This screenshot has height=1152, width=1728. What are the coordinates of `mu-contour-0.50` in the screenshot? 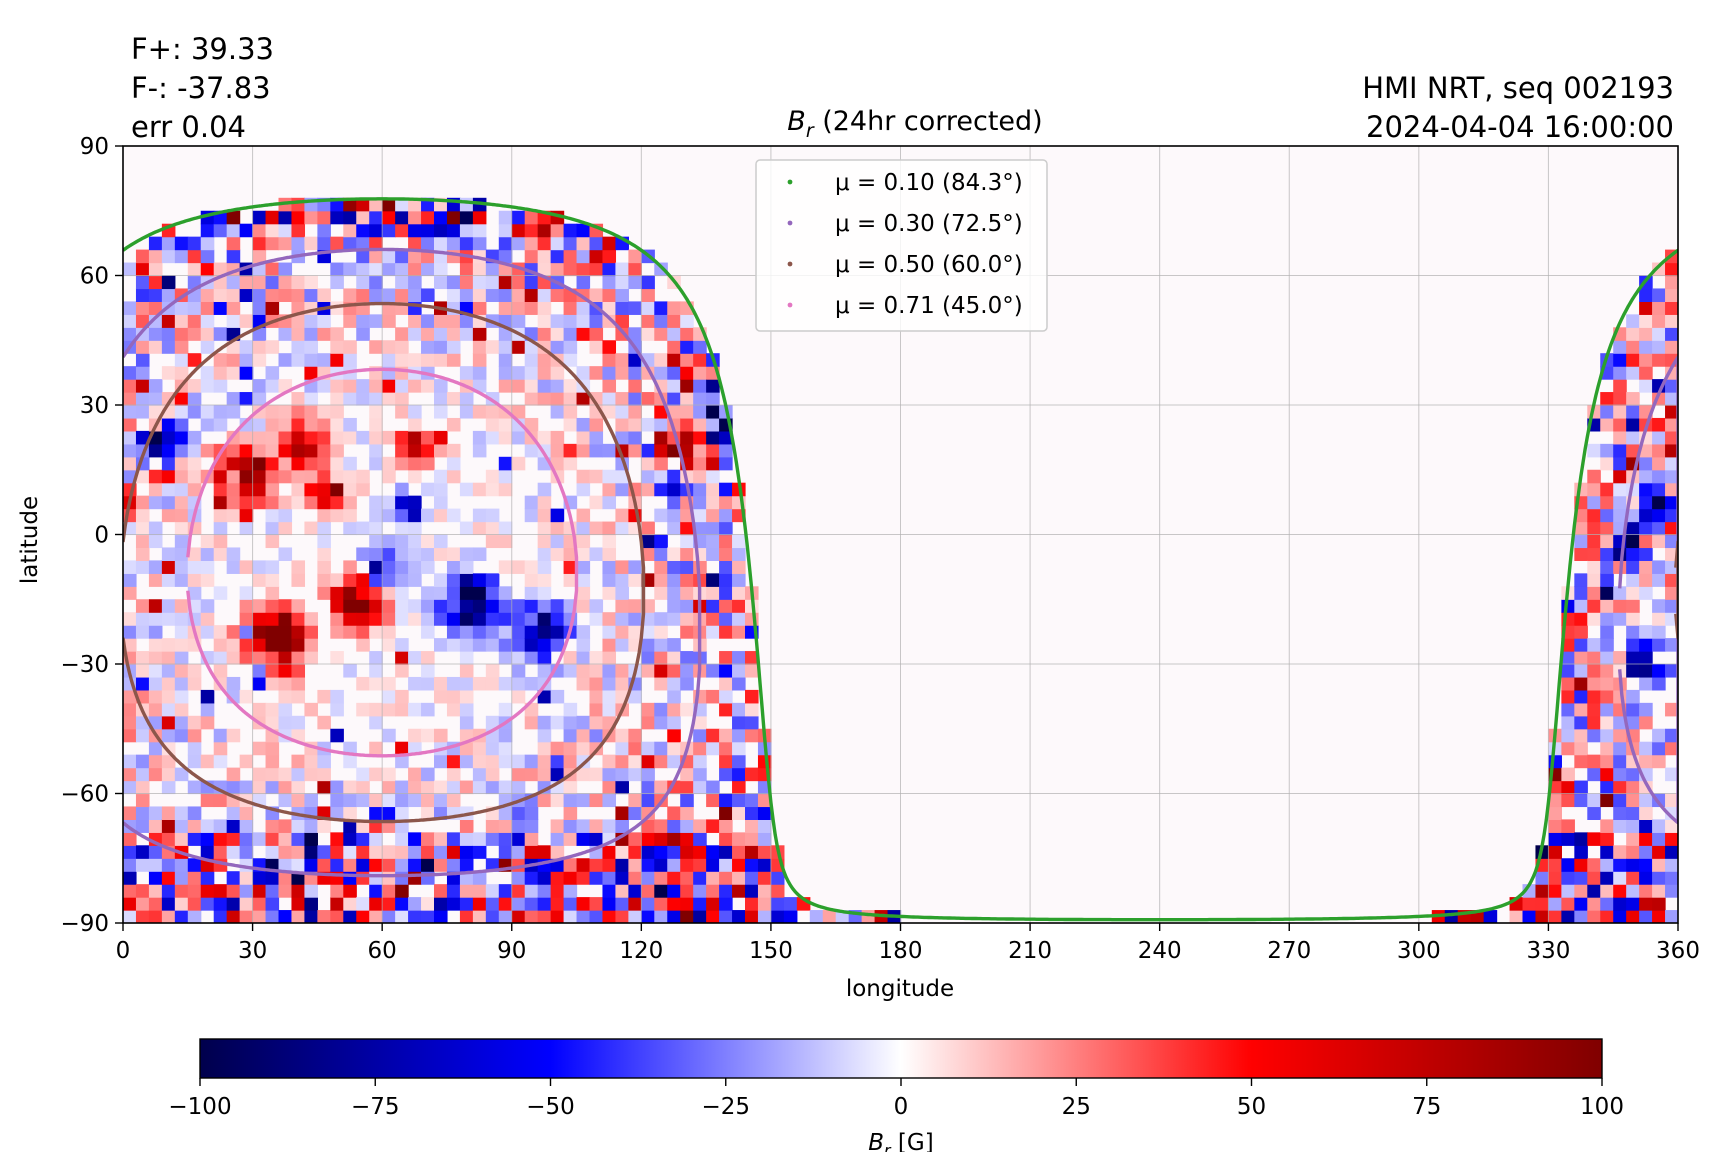 It's located at (1676, 590).